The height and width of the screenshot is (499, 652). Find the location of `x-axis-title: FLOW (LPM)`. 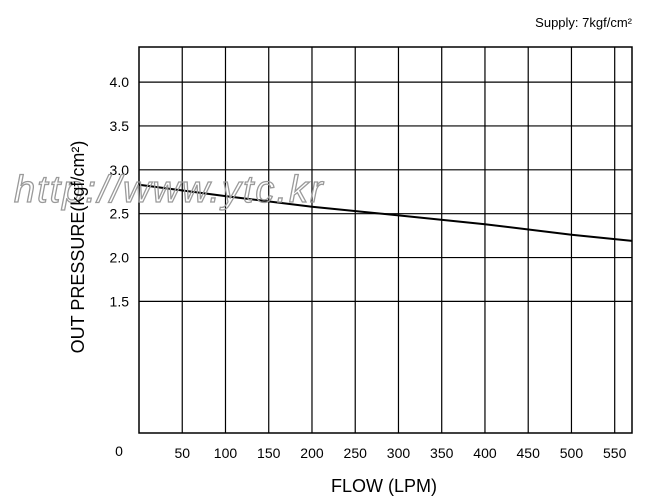

x-axis-title: FLOW (LPM) is located at coordinates (384, 486).